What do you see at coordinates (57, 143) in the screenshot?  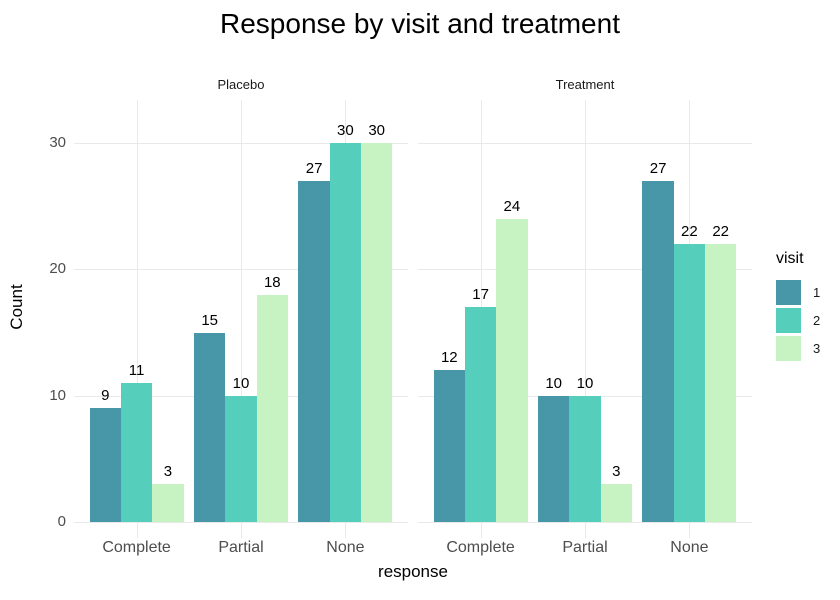 I see `y-tick-label: 30` at bounding box center [57, 143].